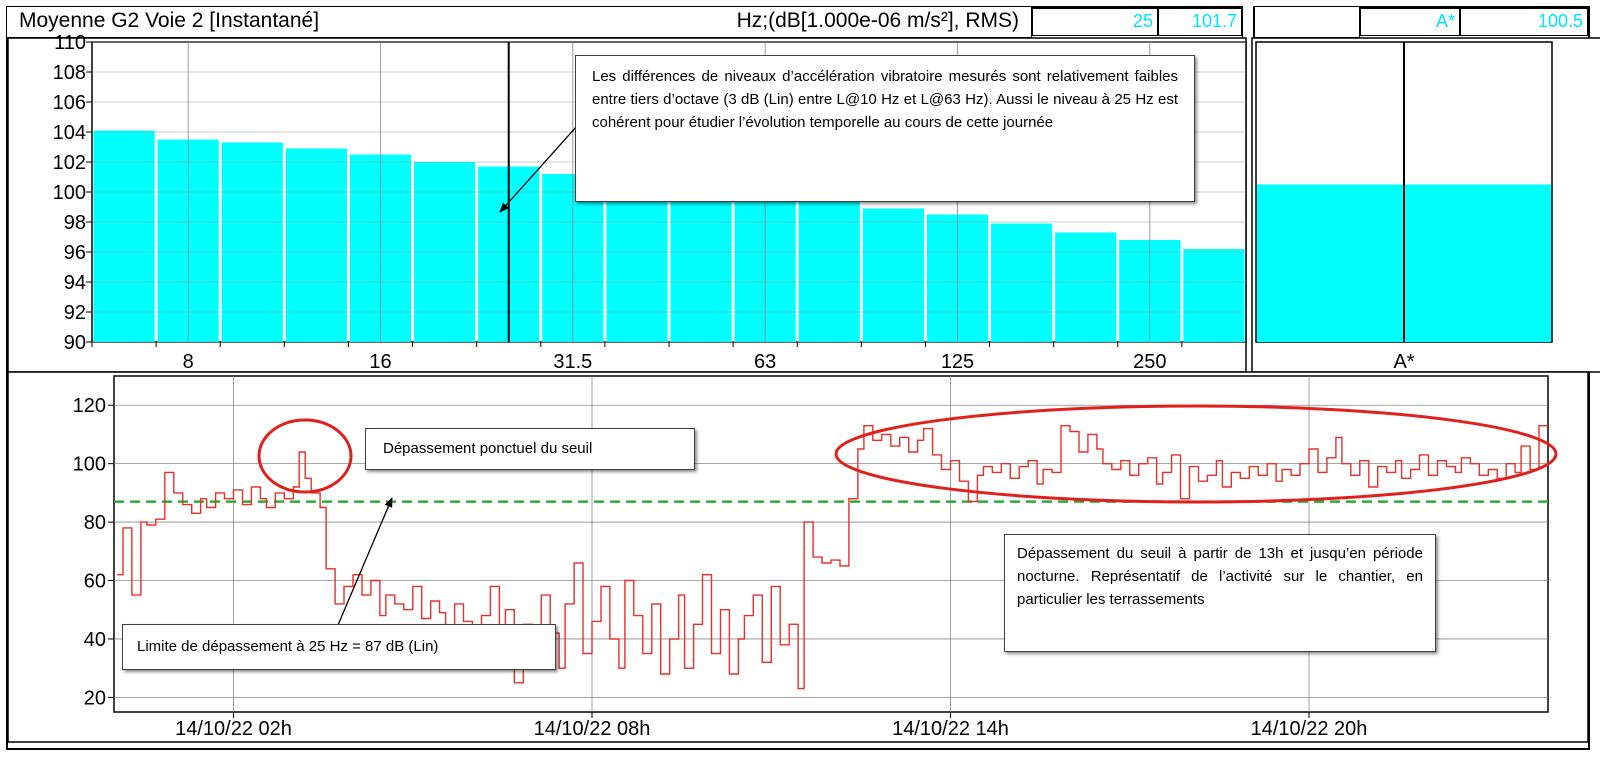 This screenshot has width=1600, height=758. Describe the element at coordinates (233, 729) in the screenshot. I see `timeseries-x-tick-label: 14/10/22 02h` at that location.